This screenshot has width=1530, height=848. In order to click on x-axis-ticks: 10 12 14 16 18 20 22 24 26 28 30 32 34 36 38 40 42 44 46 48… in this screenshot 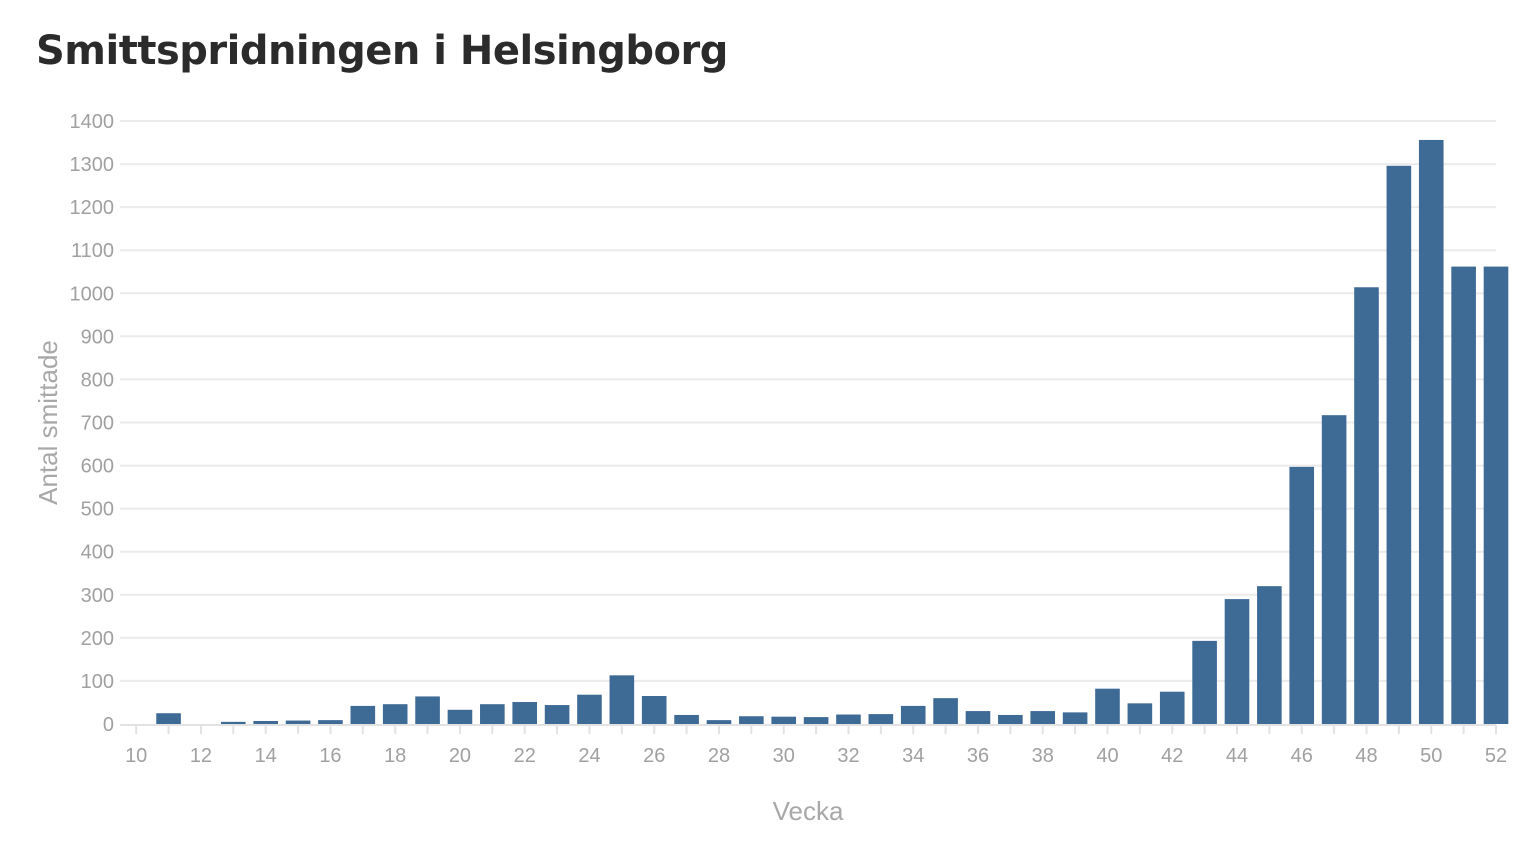, I will do `click(816, 746)`.